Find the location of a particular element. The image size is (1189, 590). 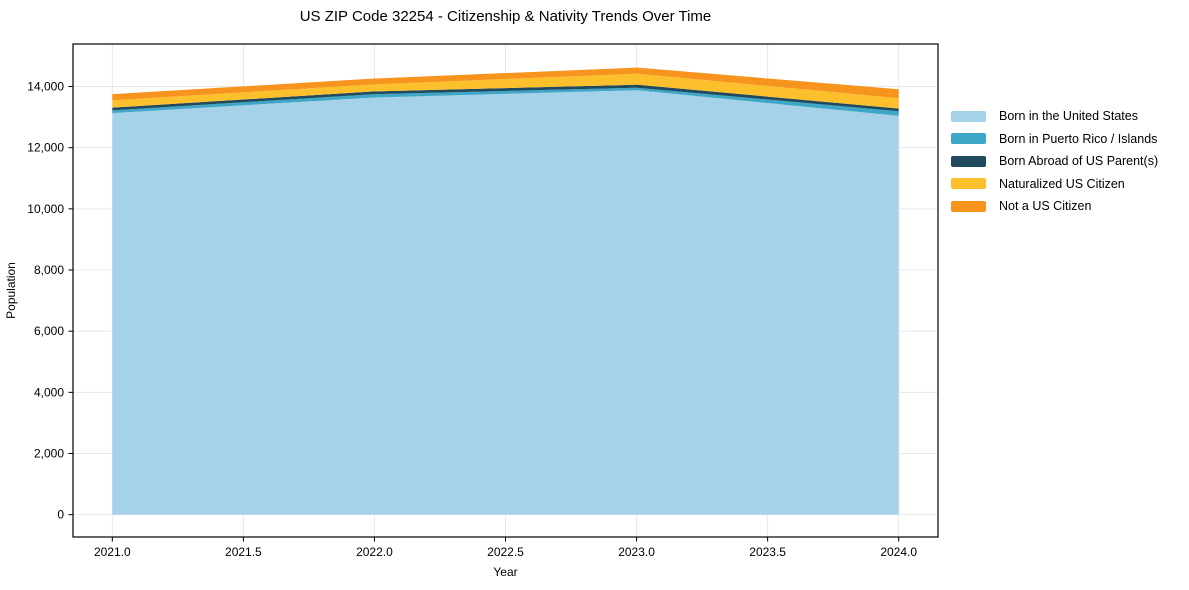

y-tick-label: 12,000 is located at coordinates (45, 148).